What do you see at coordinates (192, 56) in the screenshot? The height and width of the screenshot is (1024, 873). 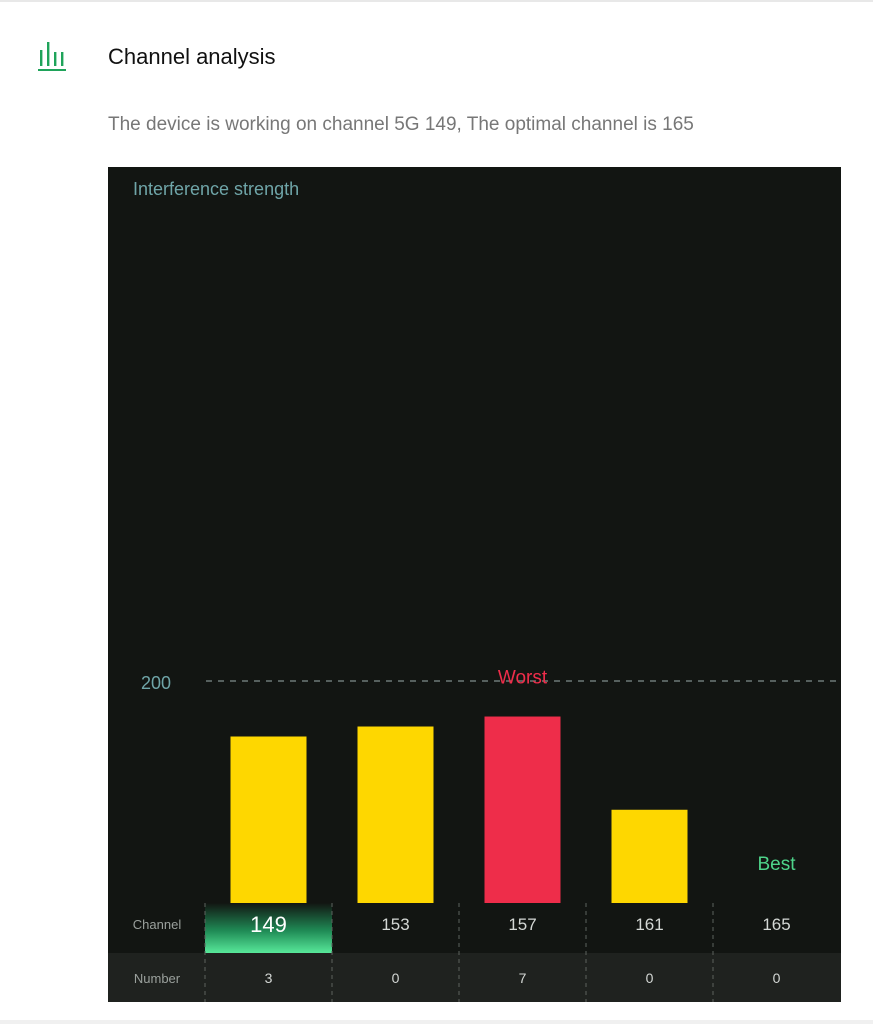 I see `section-title: Channel analysis` at bounding box center [192, 56].